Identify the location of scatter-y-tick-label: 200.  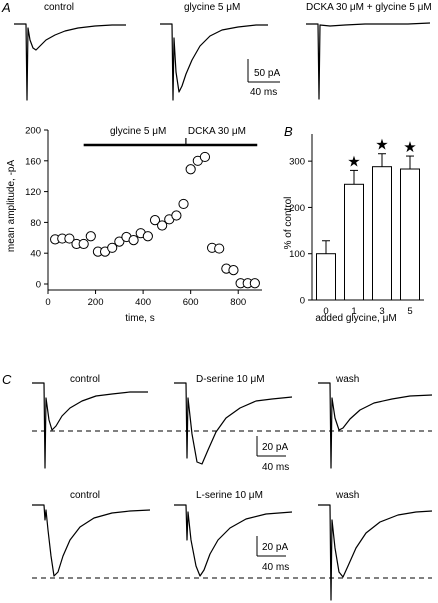
(33, 131).